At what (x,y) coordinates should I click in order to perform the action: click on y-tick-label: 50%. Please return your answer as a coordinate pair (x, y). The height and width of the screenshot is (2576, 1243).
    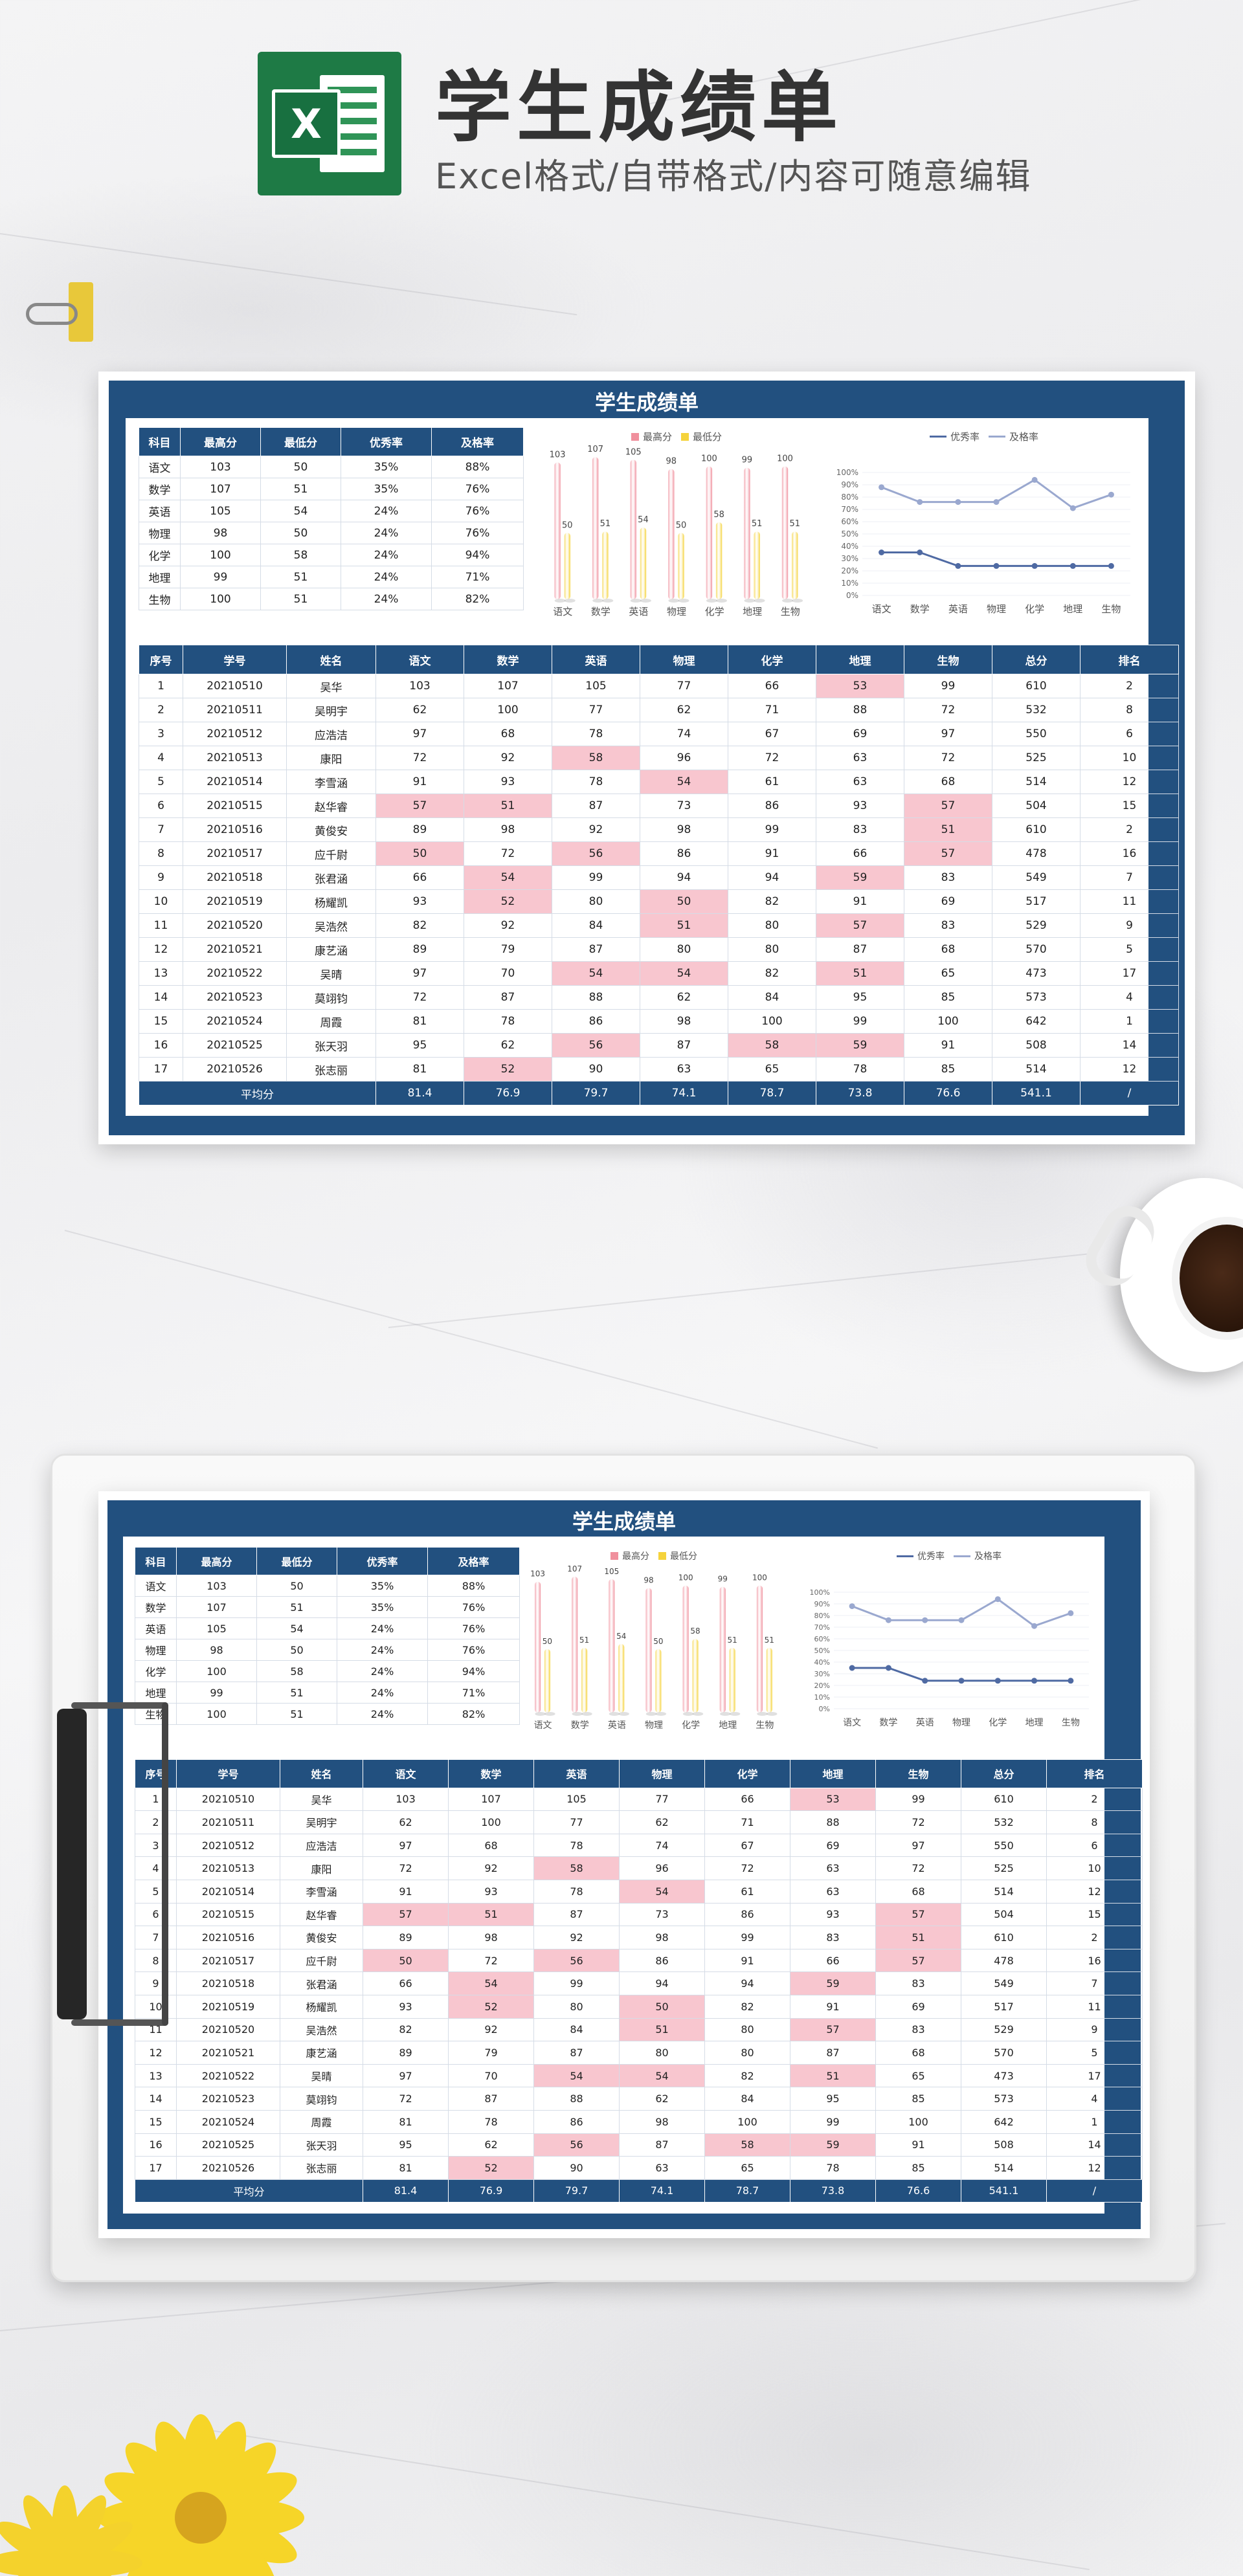
    Looking at the image, I should click on (849, 534).